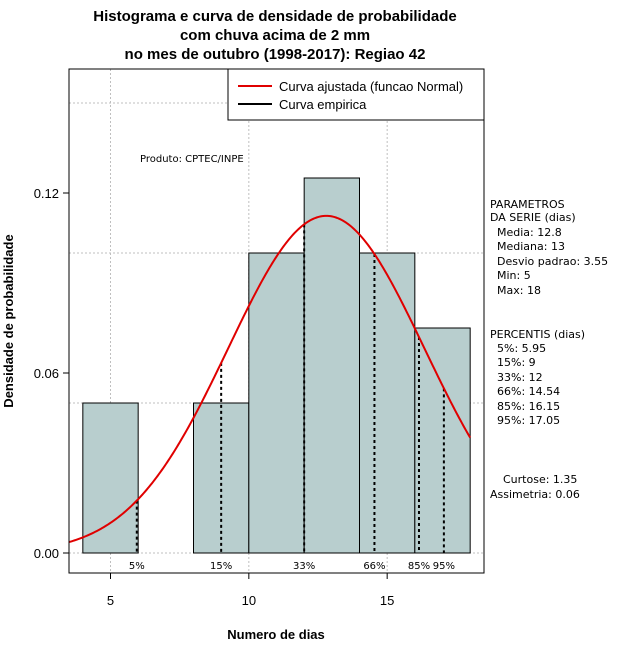 Image resolution: width=640 pixels, height=660 pixels. What do you see at coordinates (527, 204) in the screenshot?
I see `params-title-line-1: PARAMETROS` at bounding box center [527, 204].